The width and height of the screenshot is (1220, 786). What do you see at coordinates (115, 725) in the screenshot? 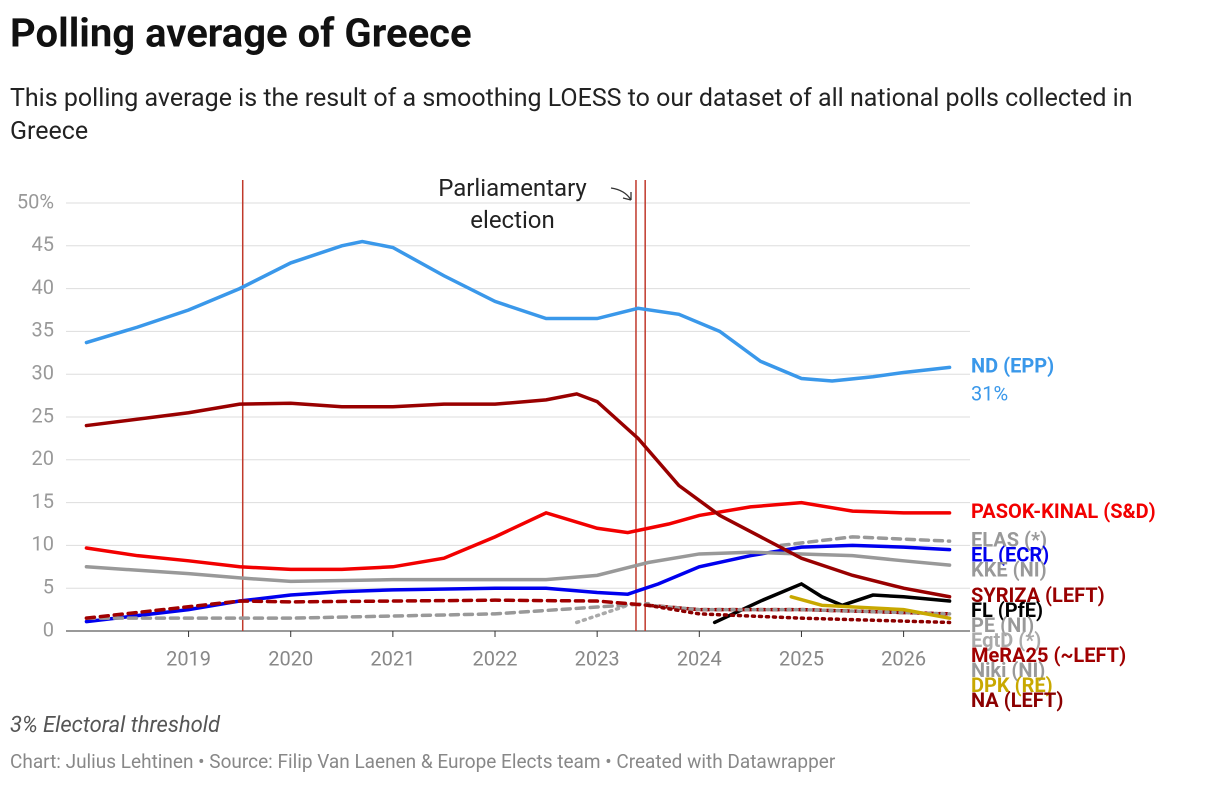
I see `note: 3% Electoral threshold` at bounding box center [115, 725].